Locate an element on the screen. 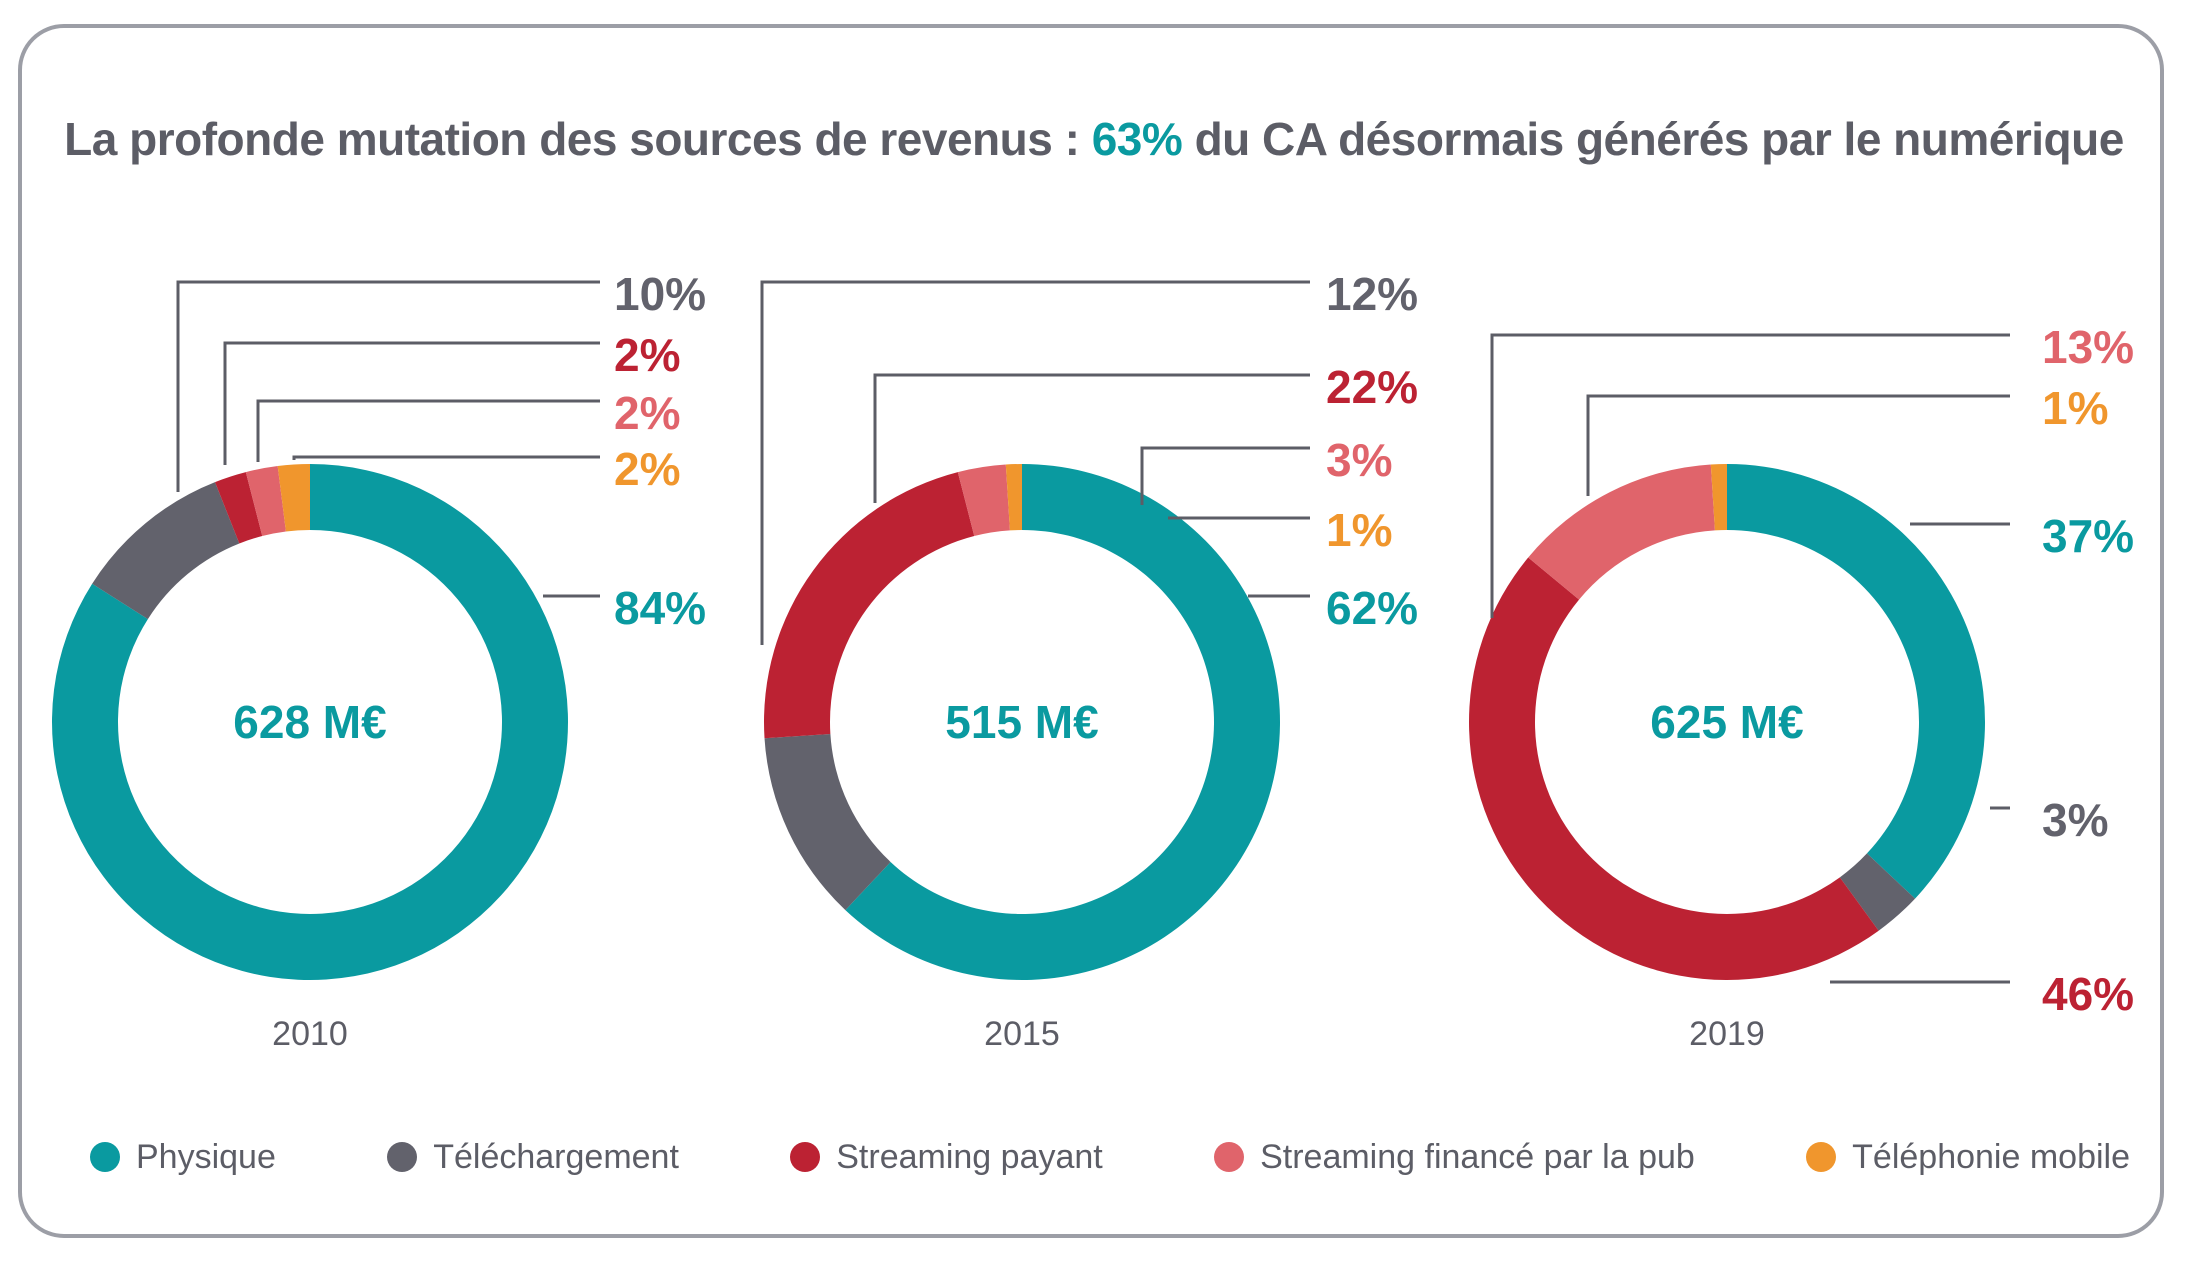 The height and width of the screenshot is (1265, 2188). slice-2015-telephonie-mobile is located at coordinates (1013, 497).